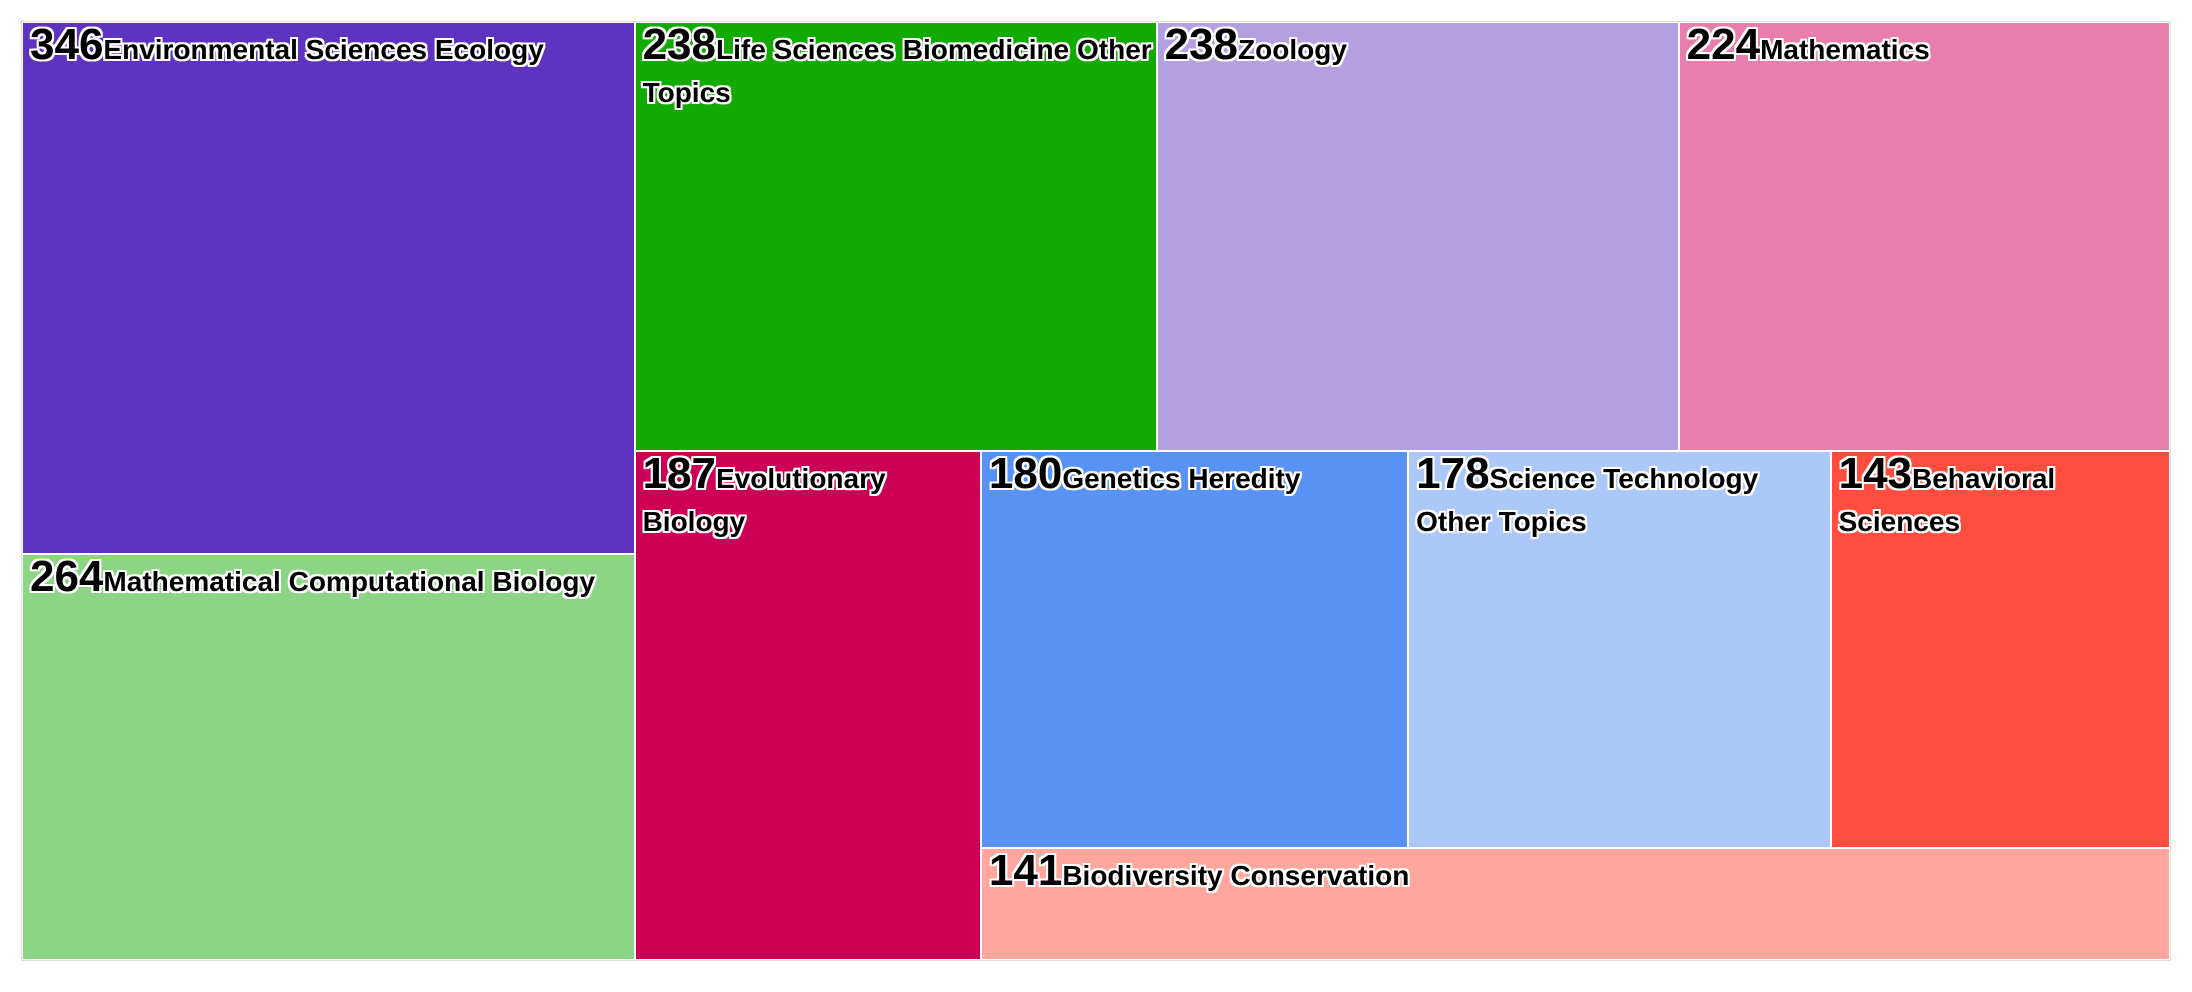 The width and height of the screenshot is (2192, 992). What do you see at coordinates (323, 49) in the screenshot?
I see `cell-name: Environmental Sciences Ecology` at bounding box center [323, 49].